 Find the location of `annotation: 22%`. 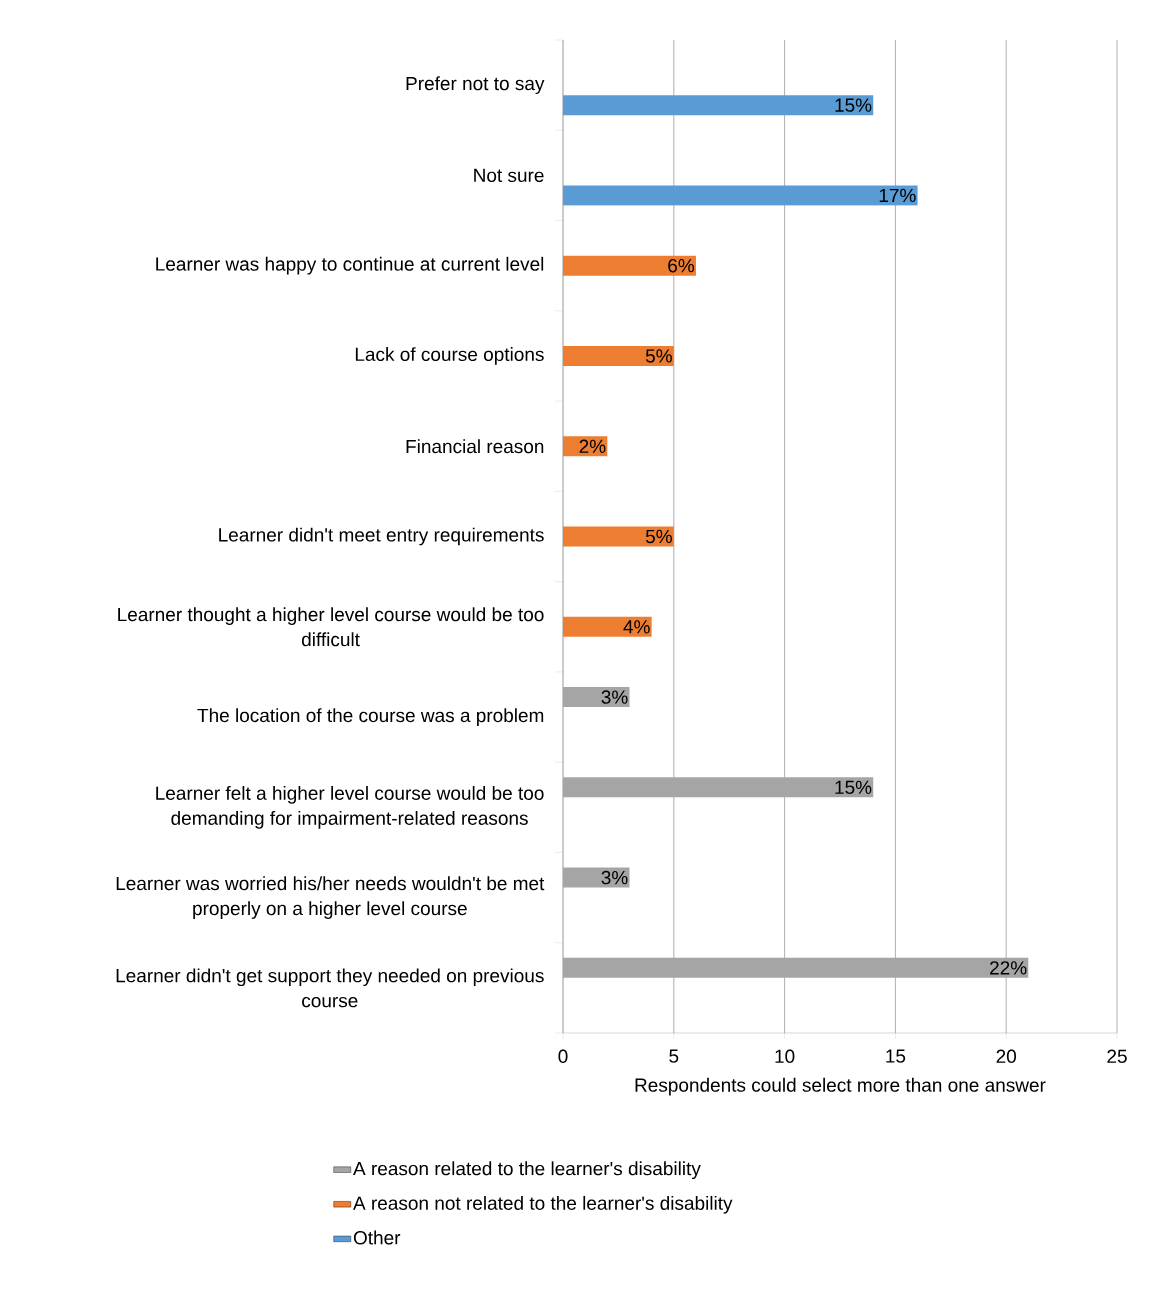

annotation: 22% is located at coordinates (1008, 968).